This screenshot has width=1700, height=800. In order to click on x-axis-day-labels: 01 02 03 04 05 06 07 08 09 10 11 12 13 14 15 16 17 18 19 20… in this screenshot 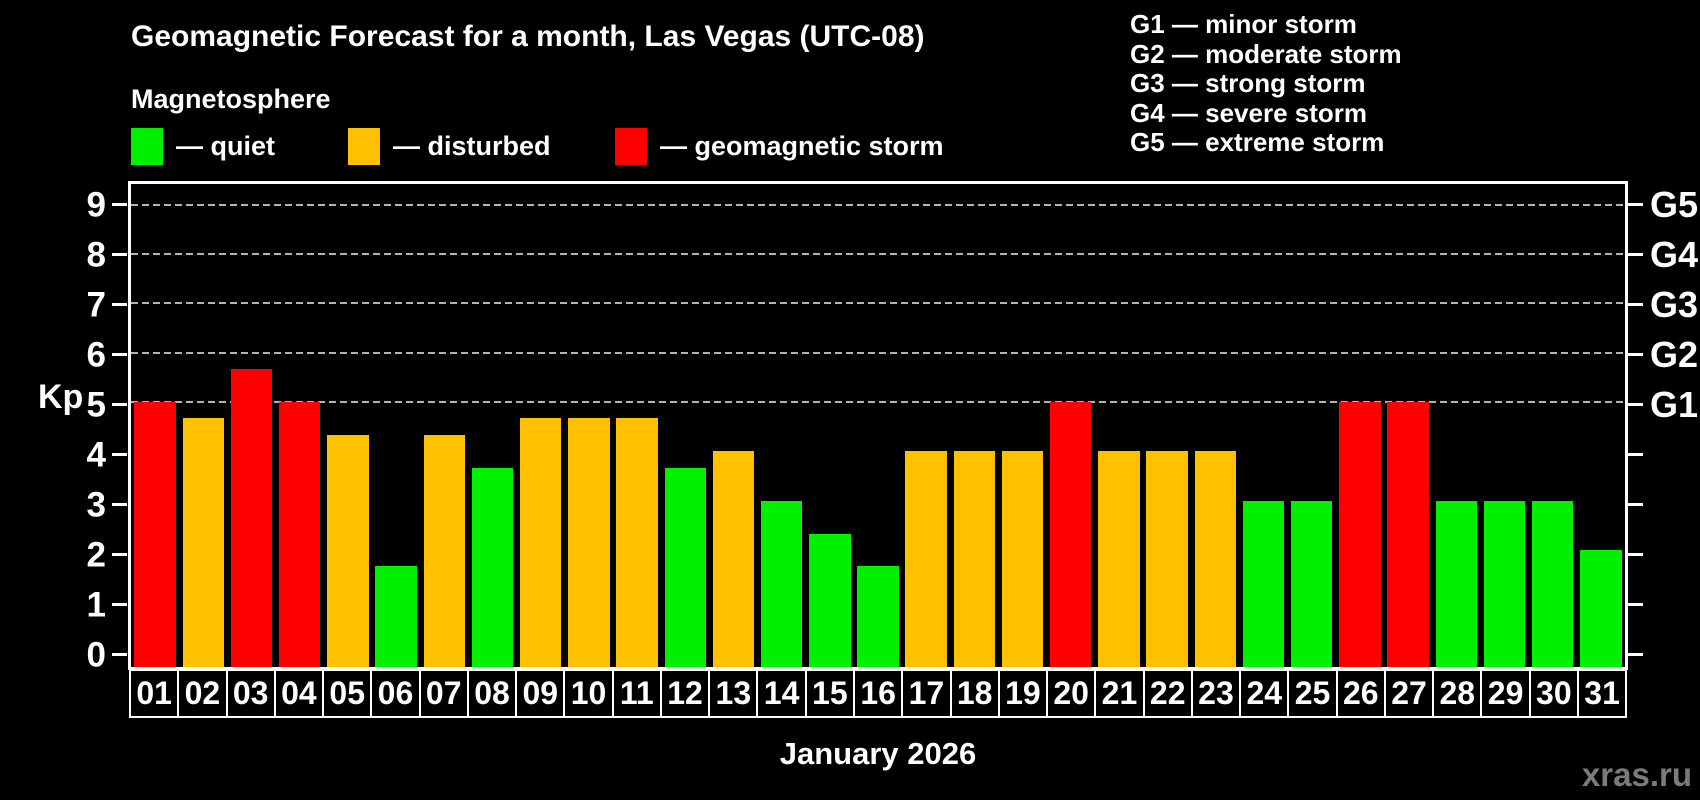, I will do `click(878, 693)`.